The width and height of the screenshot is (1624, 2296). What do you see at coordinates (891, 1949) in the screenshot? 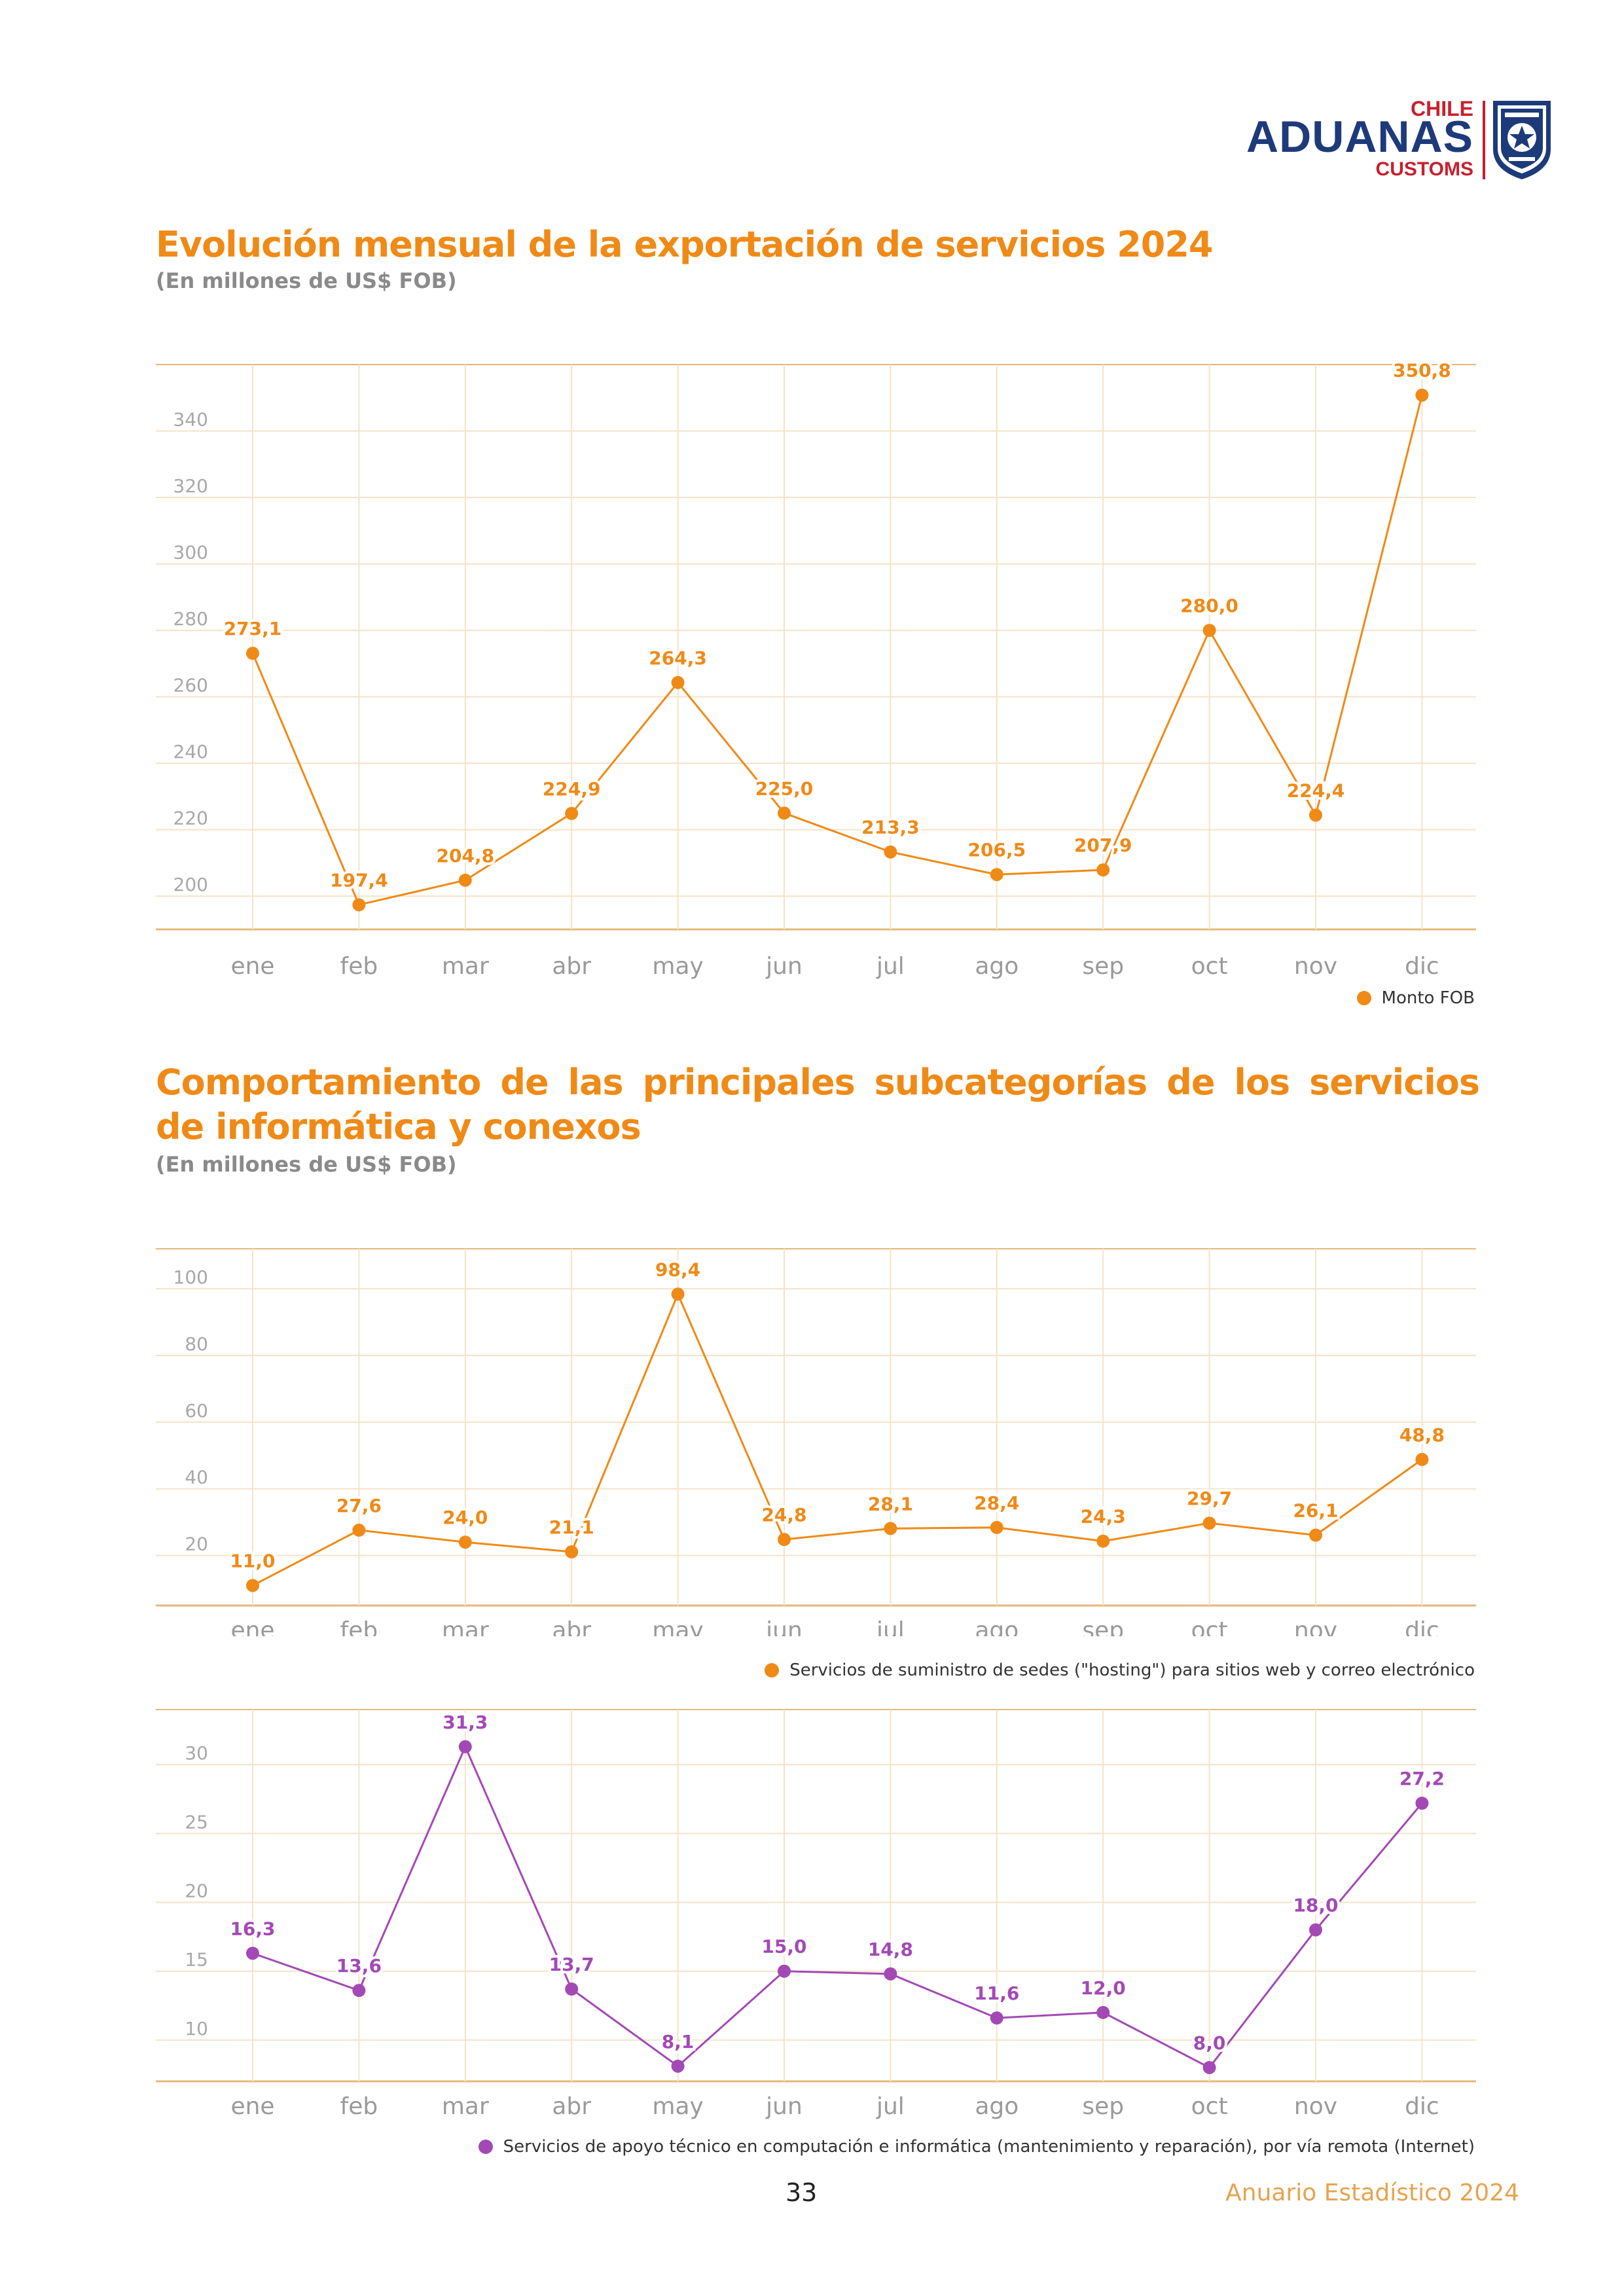
I see `data-label: 14,8` at bounding box center [891, 1949].